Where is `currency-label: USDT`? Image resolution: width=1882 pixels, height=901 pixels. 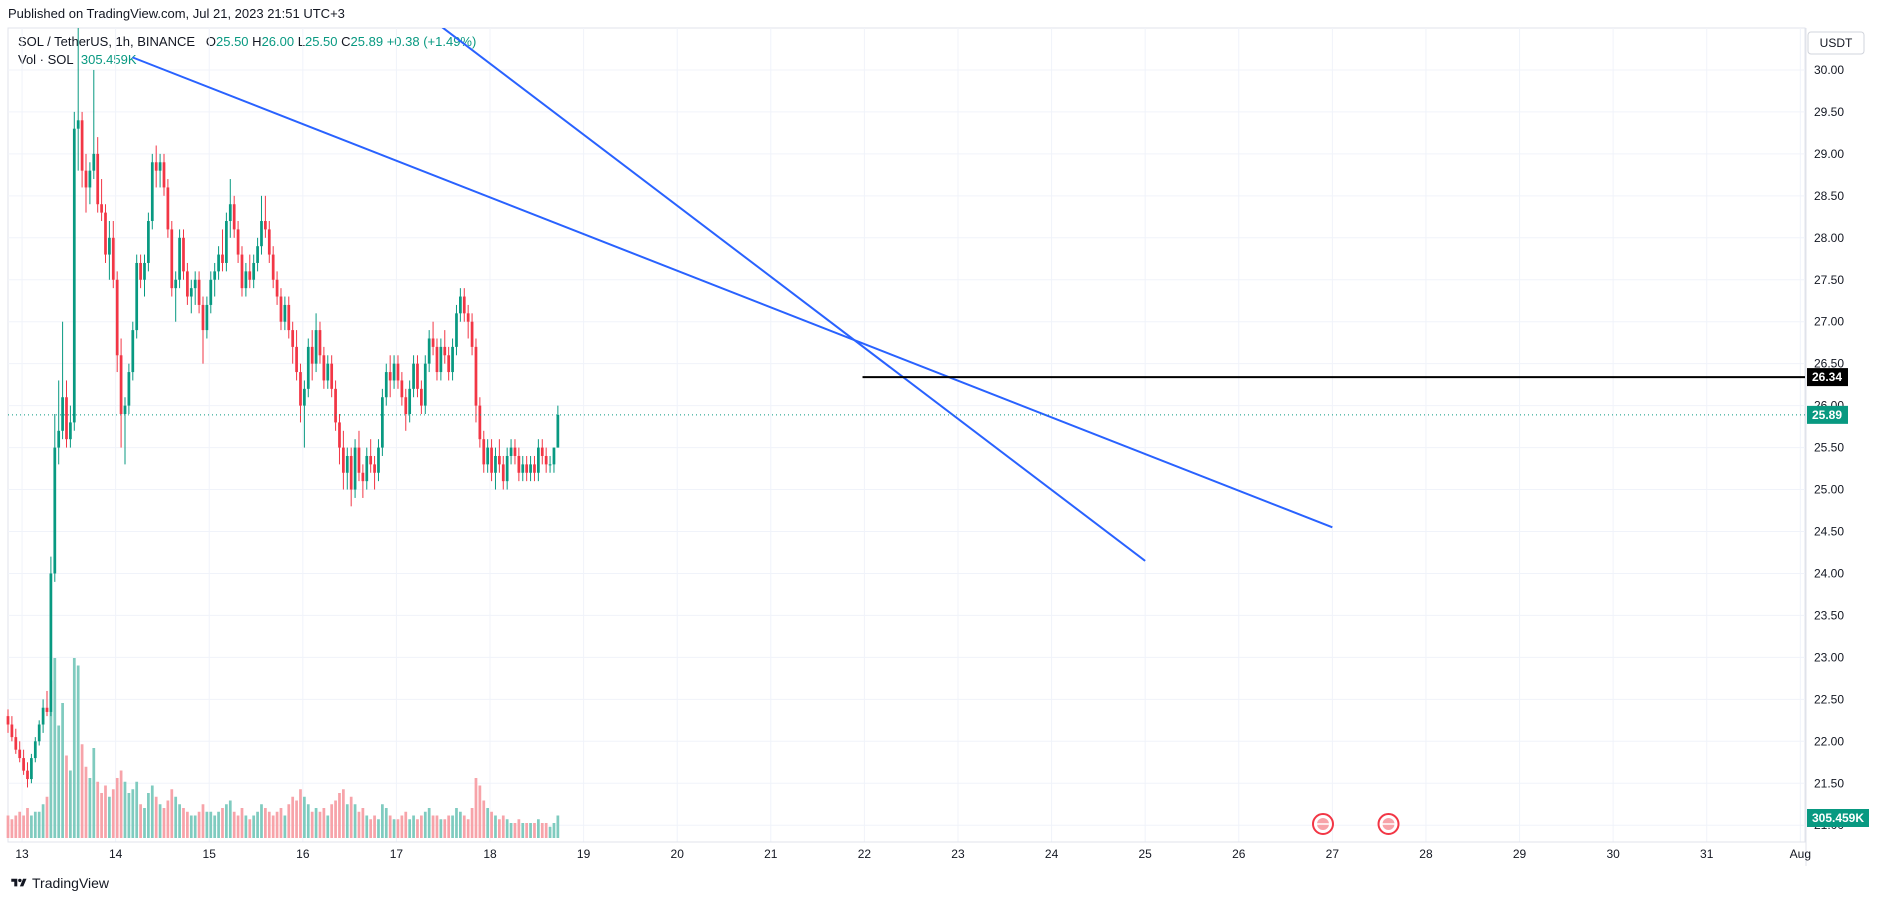 currency-label: USDT is located at coordinates (1836, 43).